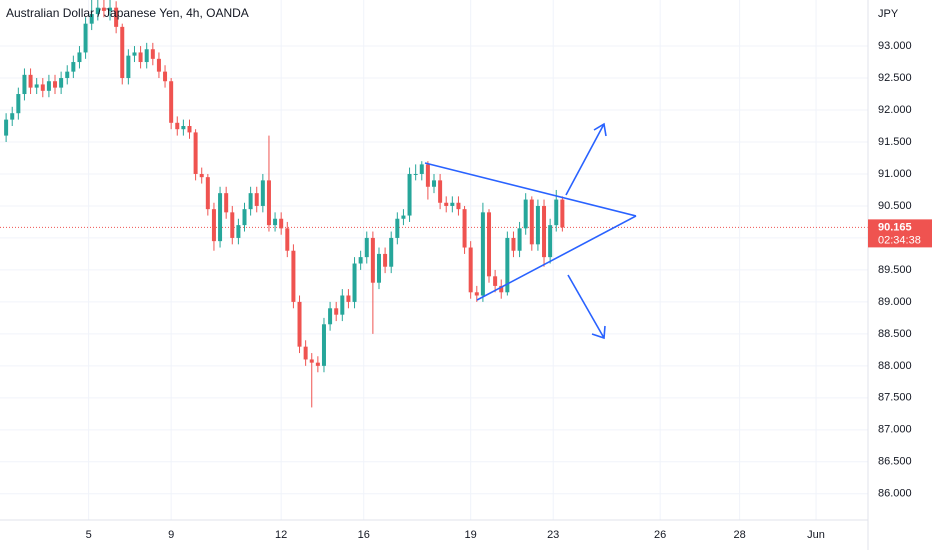  Describe the element at coordinates (530, 189) in the screenshot. I see `trend-line` at that location.